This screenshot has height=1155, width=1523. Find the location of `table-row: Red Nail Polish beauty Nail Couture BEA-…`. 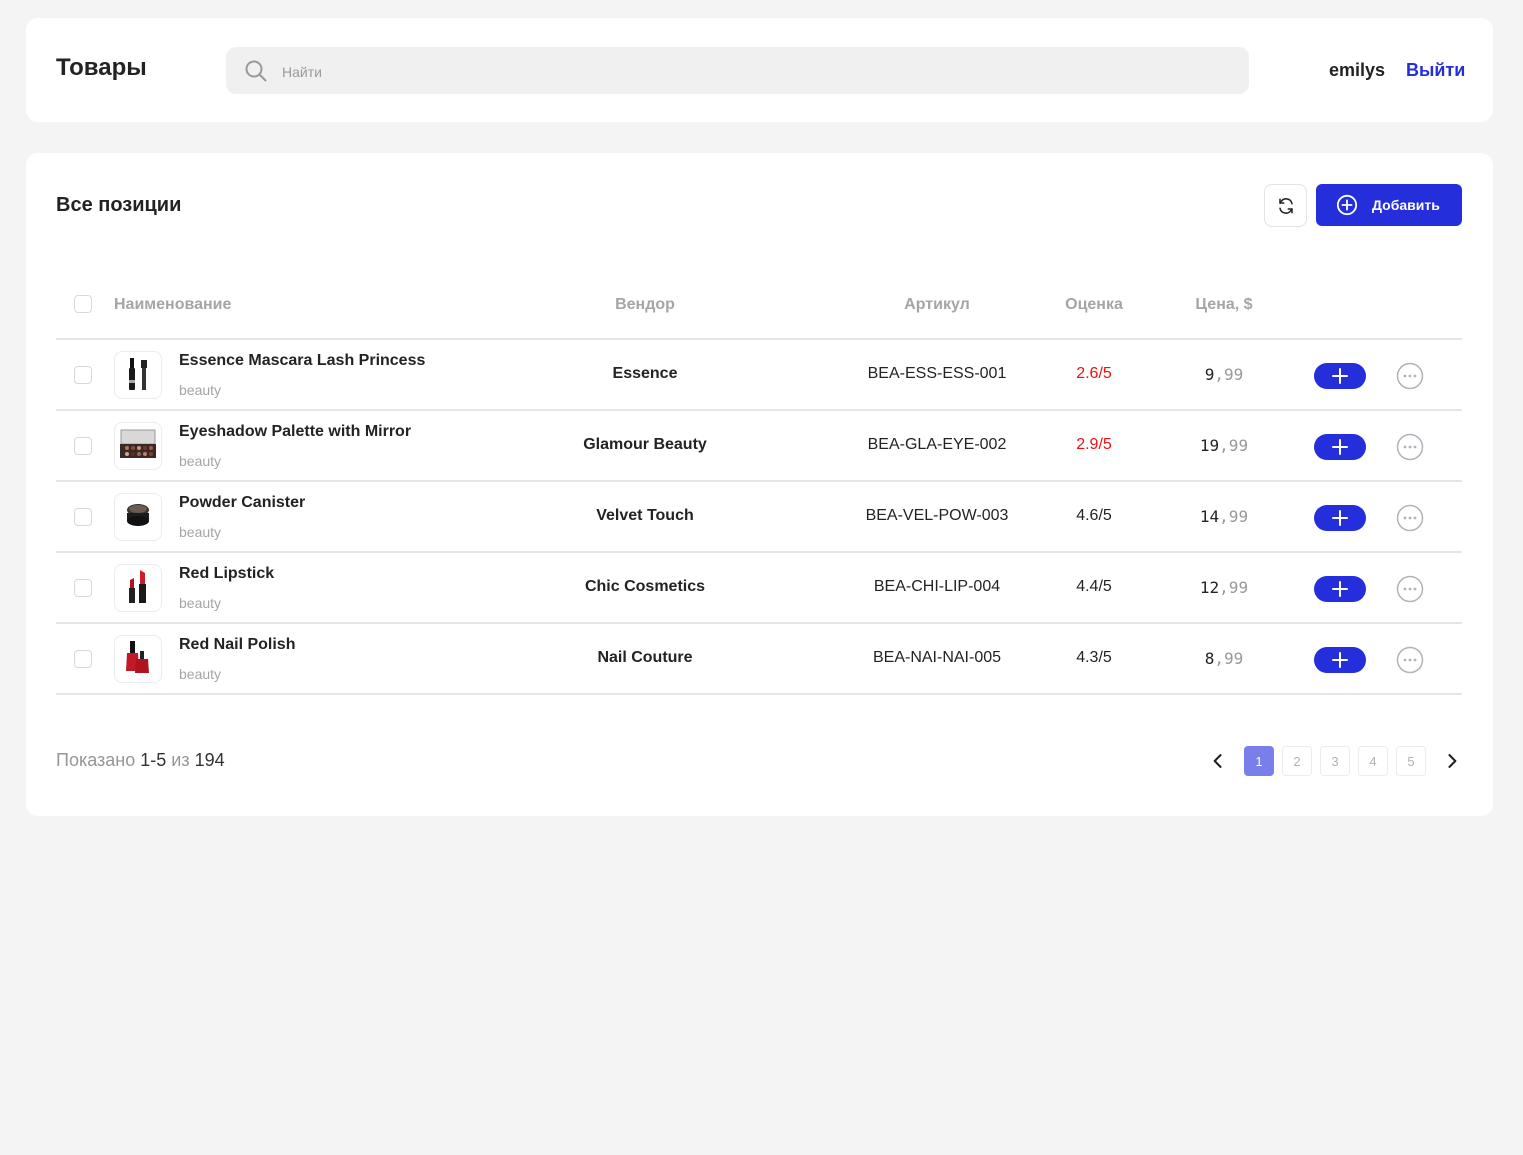

table-row: Red Nail Polish beauty Nail Couture BEA-… is located at coordinates (759, 659).